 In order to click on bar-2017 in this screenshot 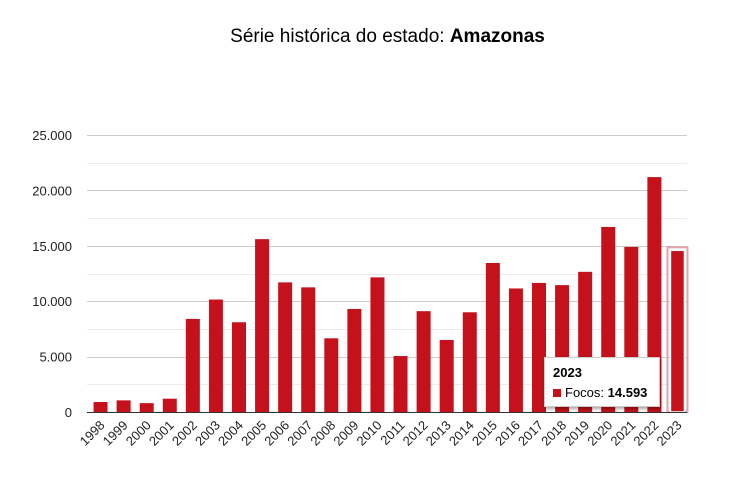, I will do `click(539, 347)`.